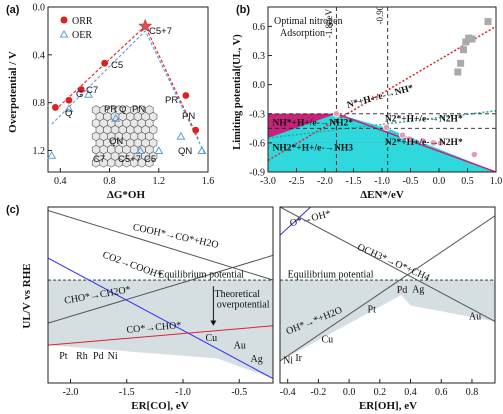  Describe the element at coordinates (60, 181) in the screenshot. I see `panel-a-xtick-label: 0.4` at that location.